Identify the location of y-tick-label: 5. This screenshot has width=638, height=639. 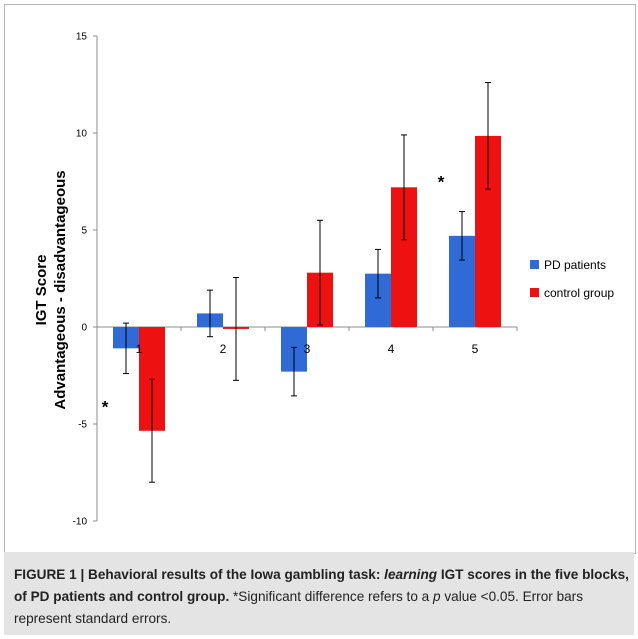
(84, 231).